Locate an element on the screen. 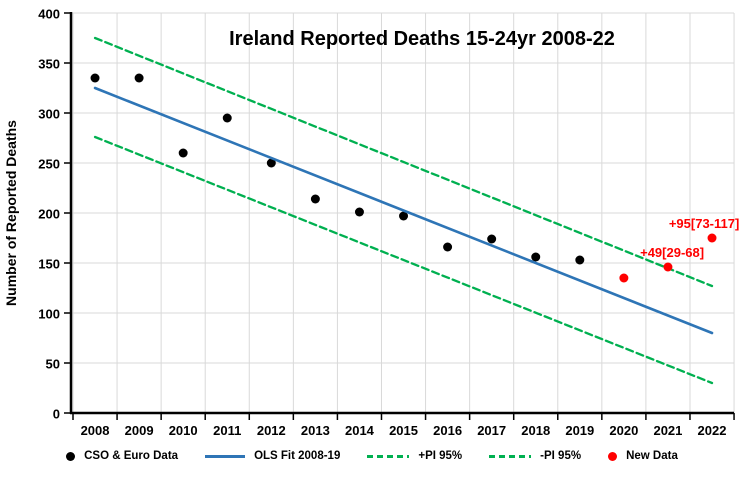 This screenshot has width=744, height=478. legend-marker-line-icon is located at coordinates (225, 456).